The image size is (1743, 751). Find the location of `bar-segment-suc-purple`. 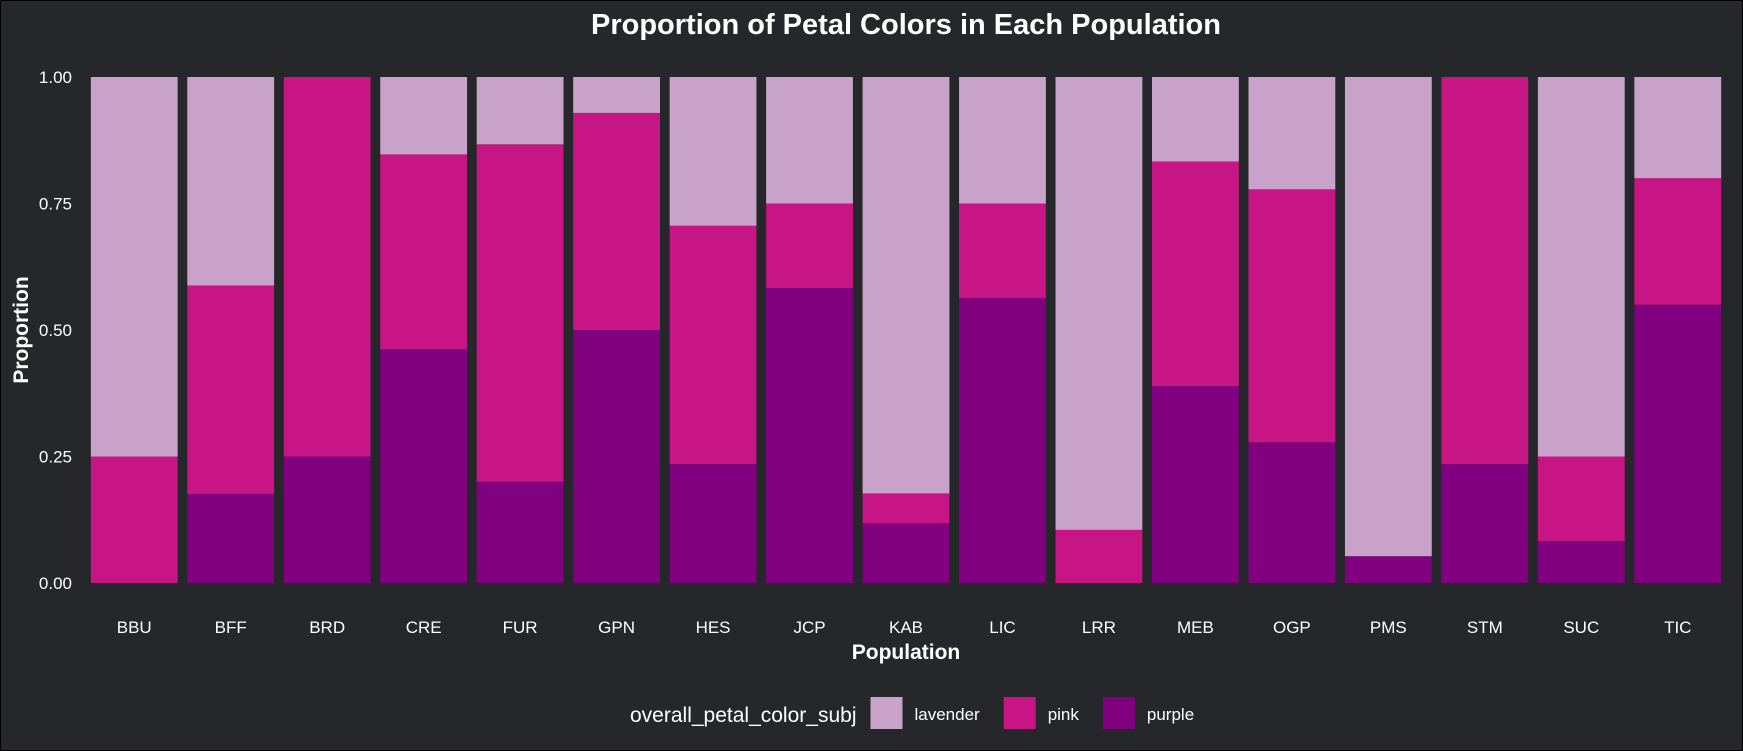

bar-segment-suc-purple is located at coordinates (1581, 562).